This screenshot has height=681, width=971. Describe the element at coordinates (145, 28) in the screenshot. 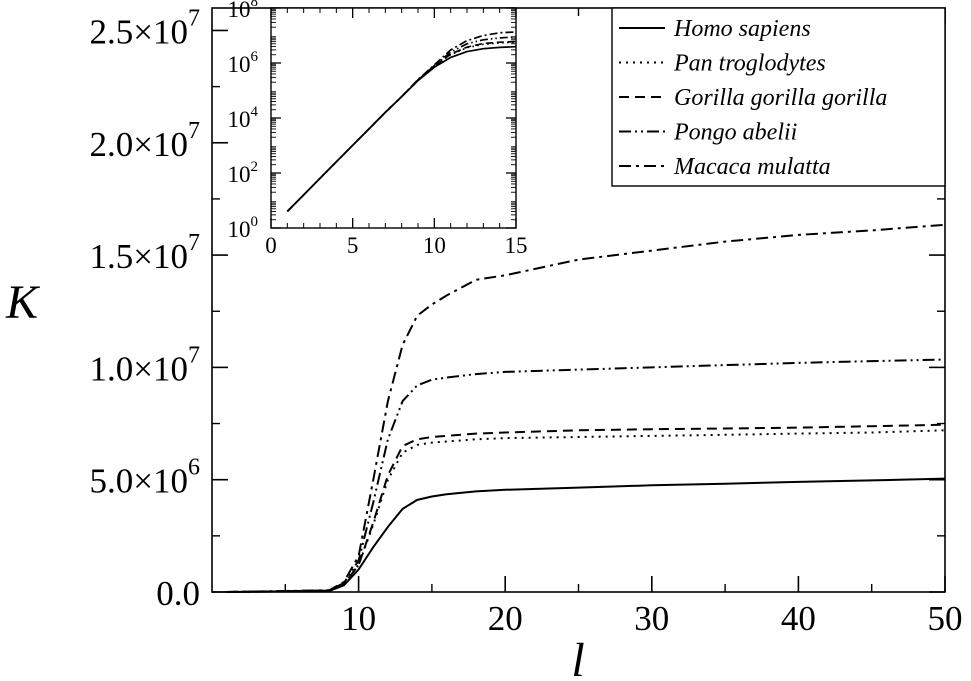

I see `y-tick-label: 2.5×10⁷` at that location.